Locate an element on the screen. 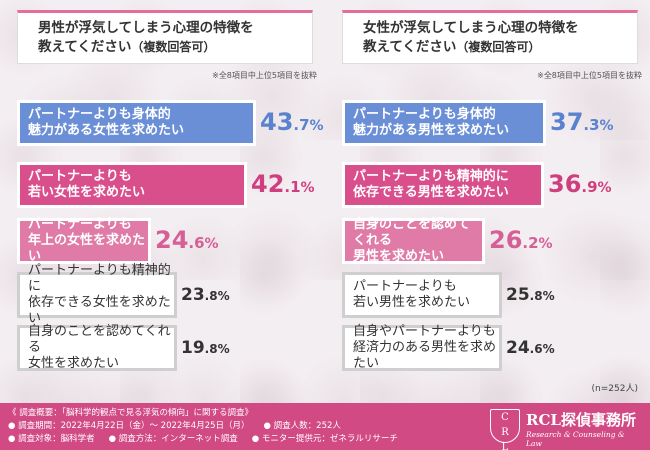  value-label-1-2: 26.2% is located at coordinates (521, 240).